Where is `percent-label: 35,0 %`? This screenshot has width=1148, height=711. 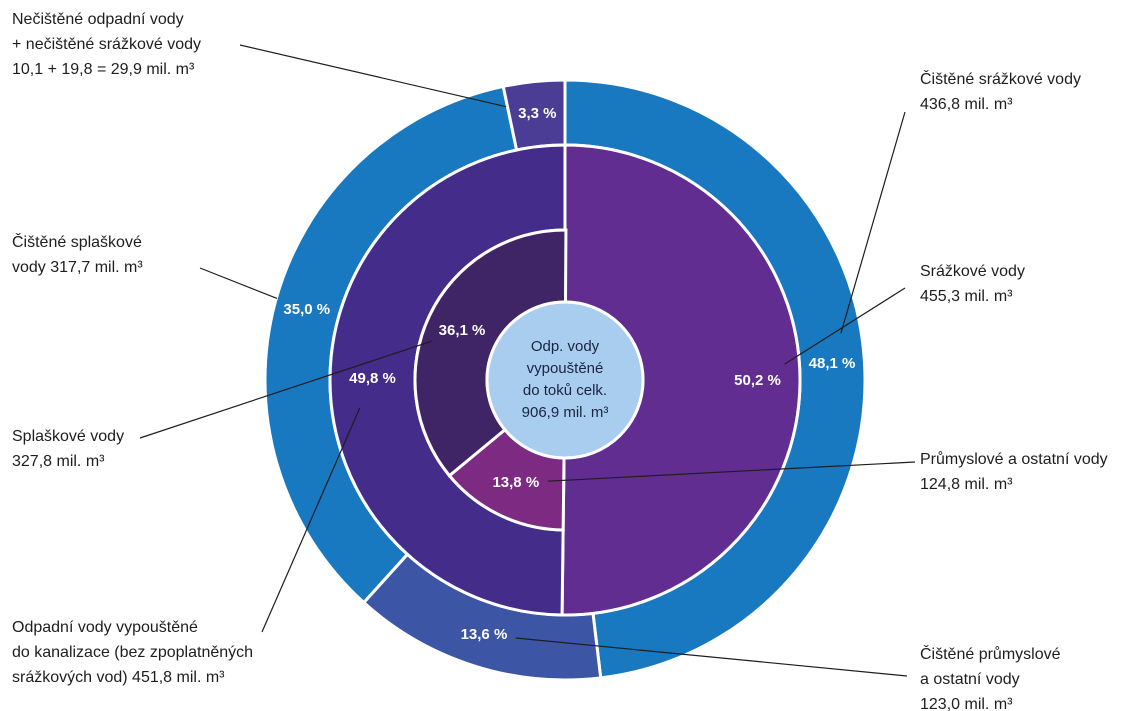 percent-label: 35,0 % is located at coordinates (306, 309).